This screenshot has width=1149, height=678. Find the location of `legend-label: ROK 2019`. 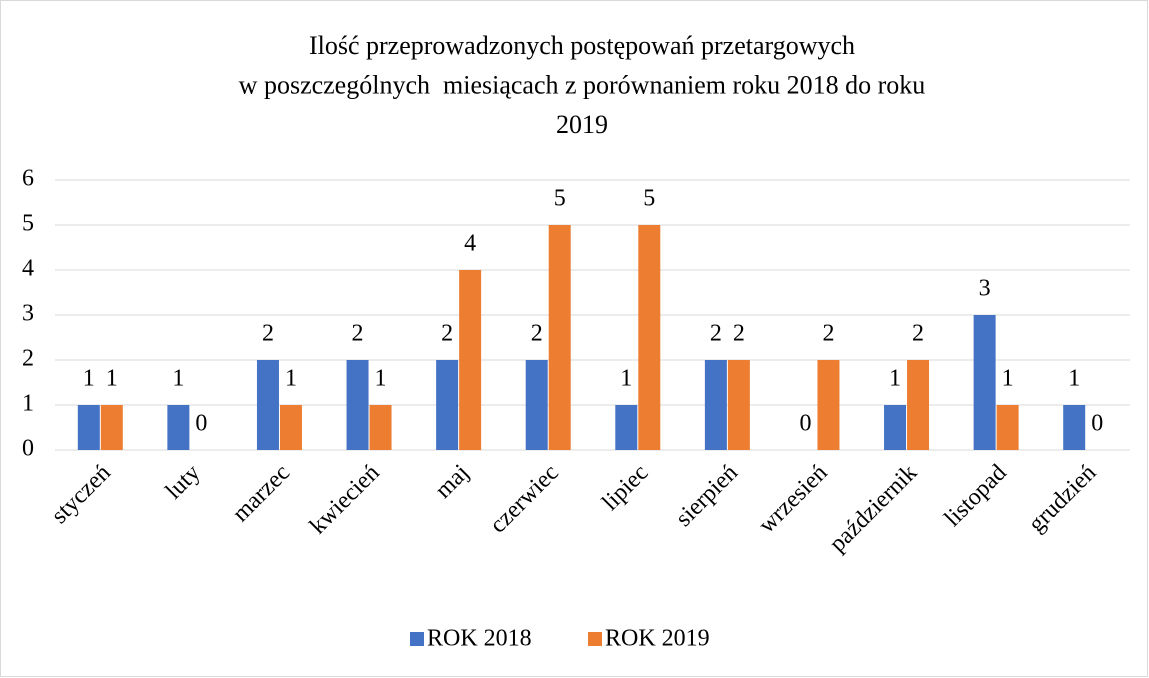

legend-label: ROK 2019 is located at coordinates (657, 639).